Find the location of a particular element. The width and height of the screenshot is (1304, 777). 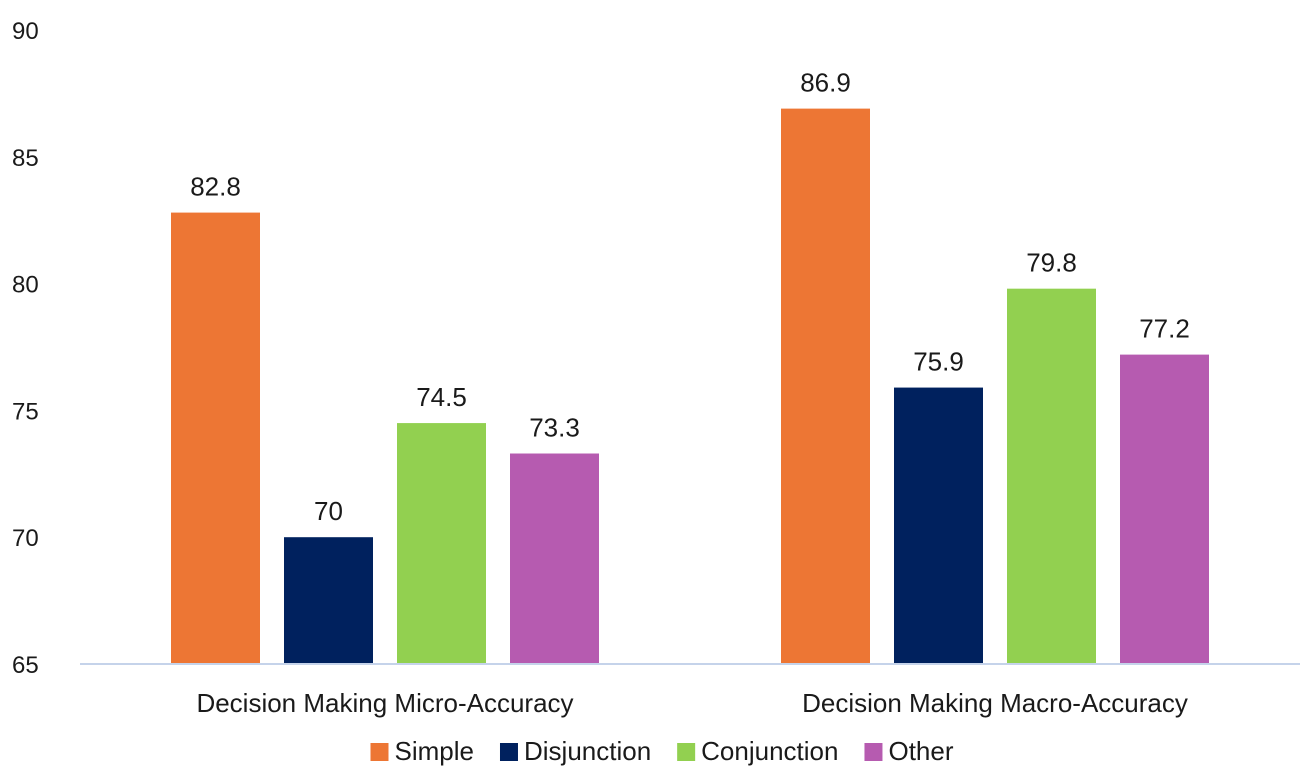

y-tick-label: 70 is located at coordinates (25, 538).